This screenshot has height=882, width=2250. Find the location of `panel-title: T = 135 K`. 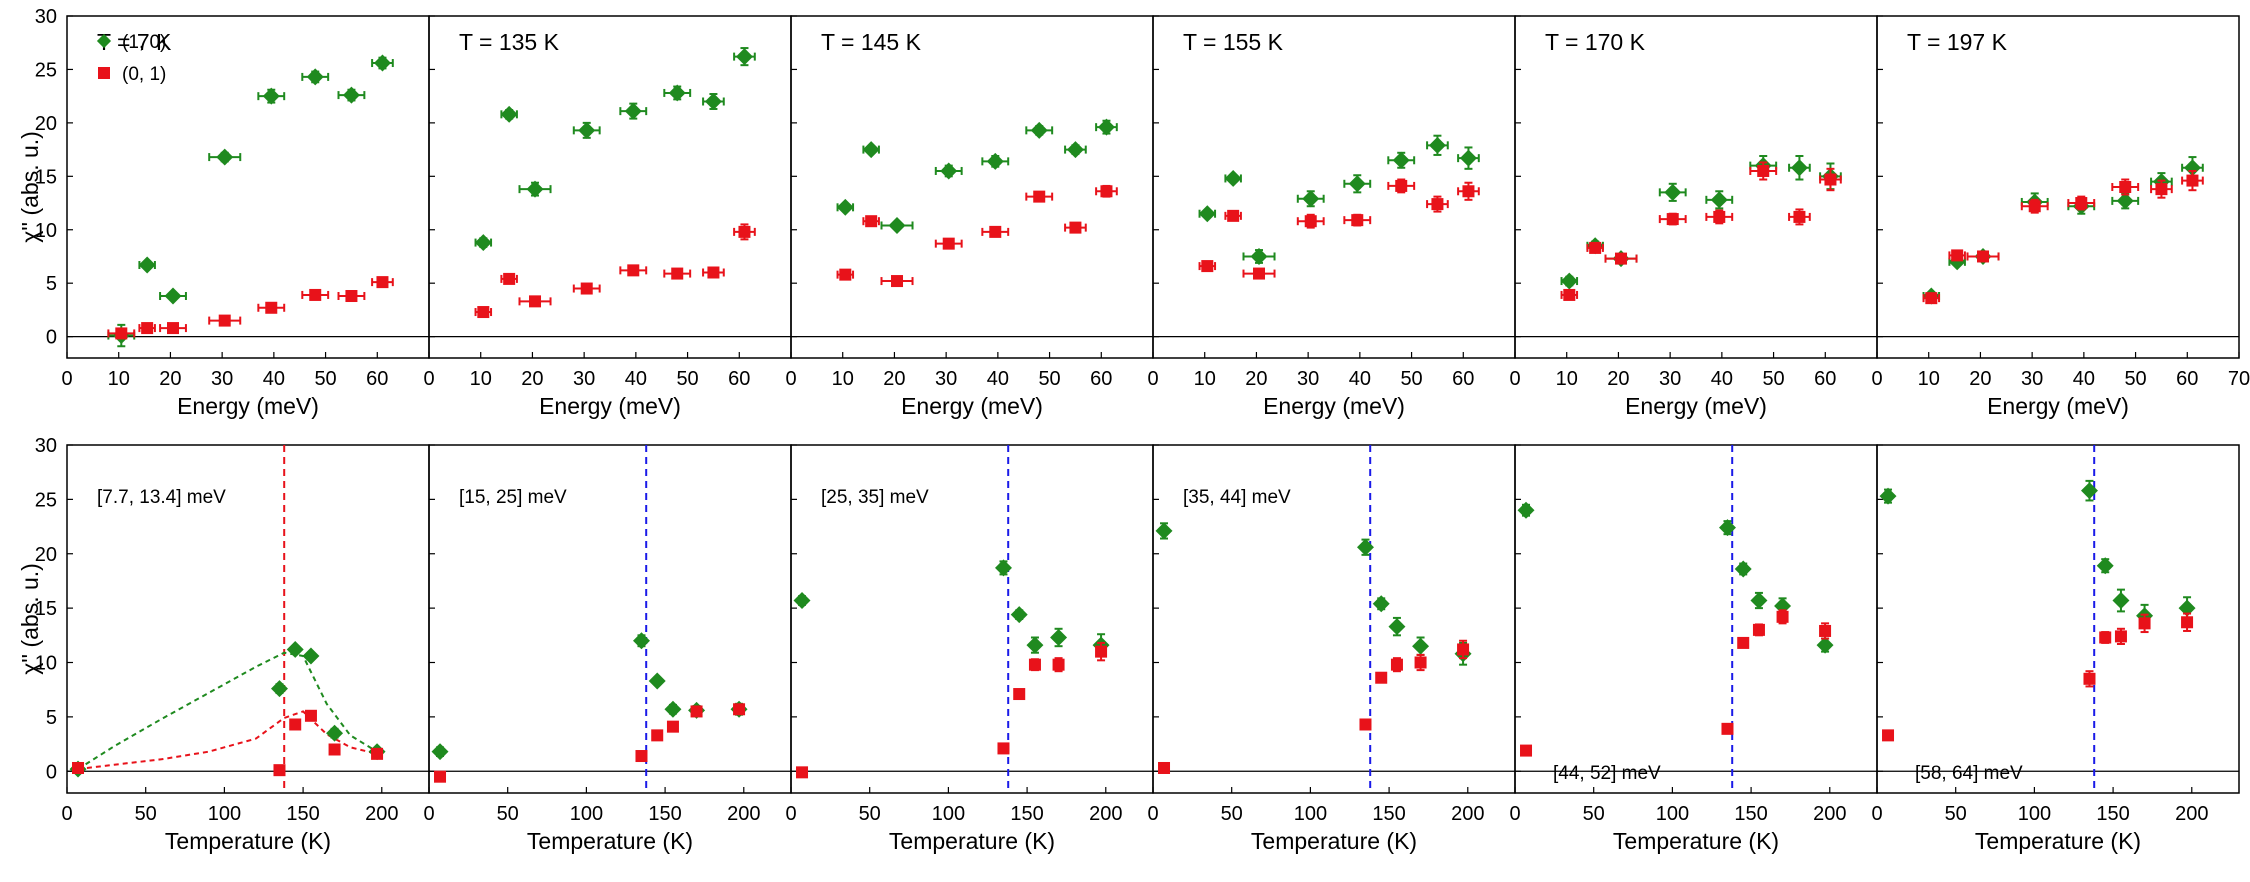

panel-title: T = 135 K is located at coordinates (509, 42).